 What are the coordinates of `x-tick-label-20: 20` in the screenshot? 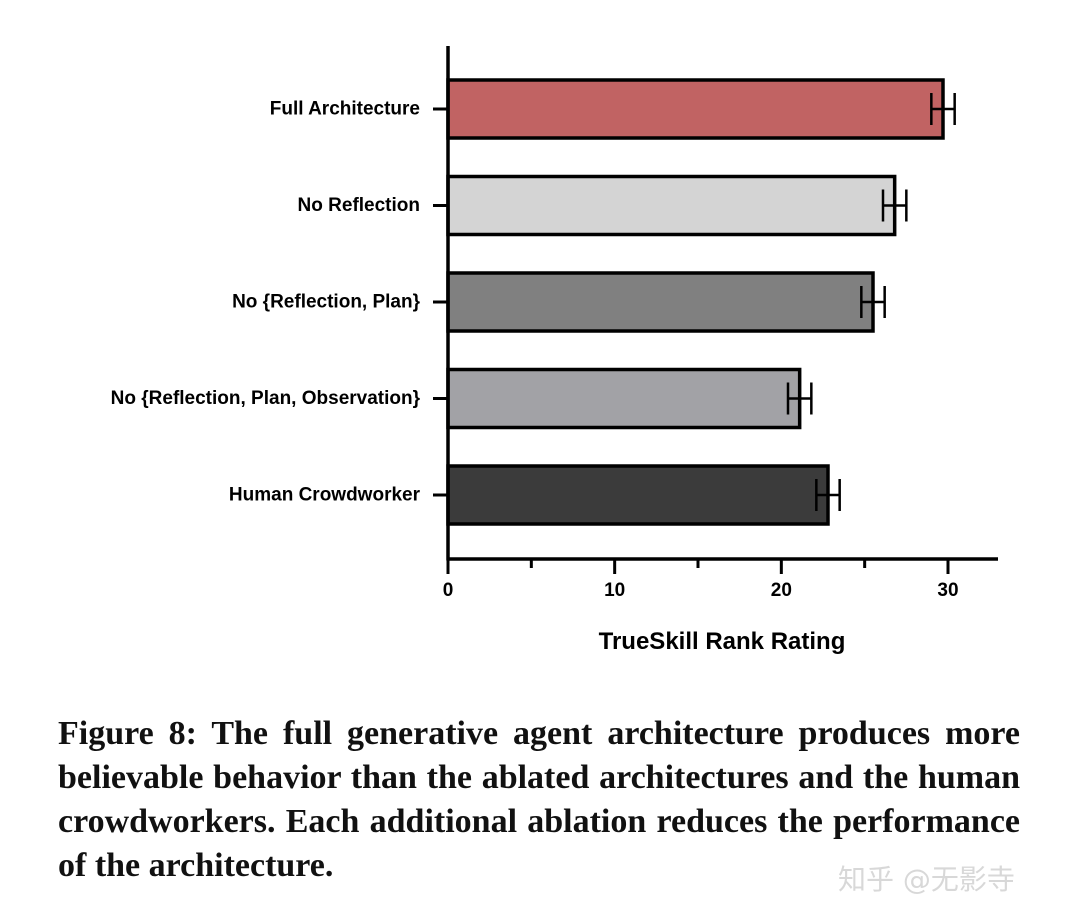 It's located at (781, 590).